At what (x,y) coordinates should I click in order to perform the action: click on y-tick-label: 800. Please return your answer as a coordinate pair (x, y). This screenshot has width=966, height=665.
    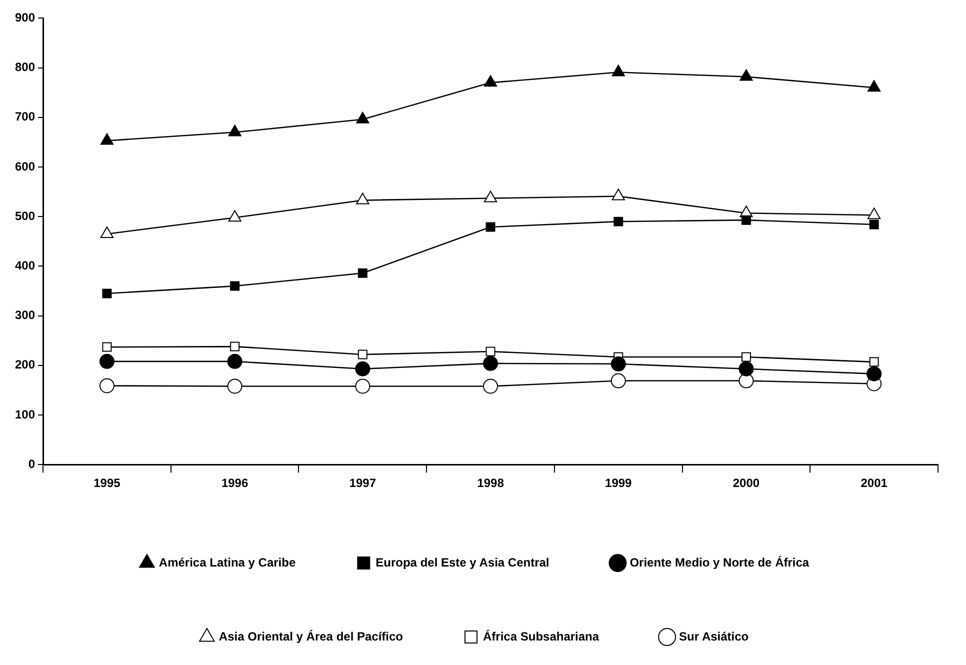
    Looking at the image, I should click on (25, 67).